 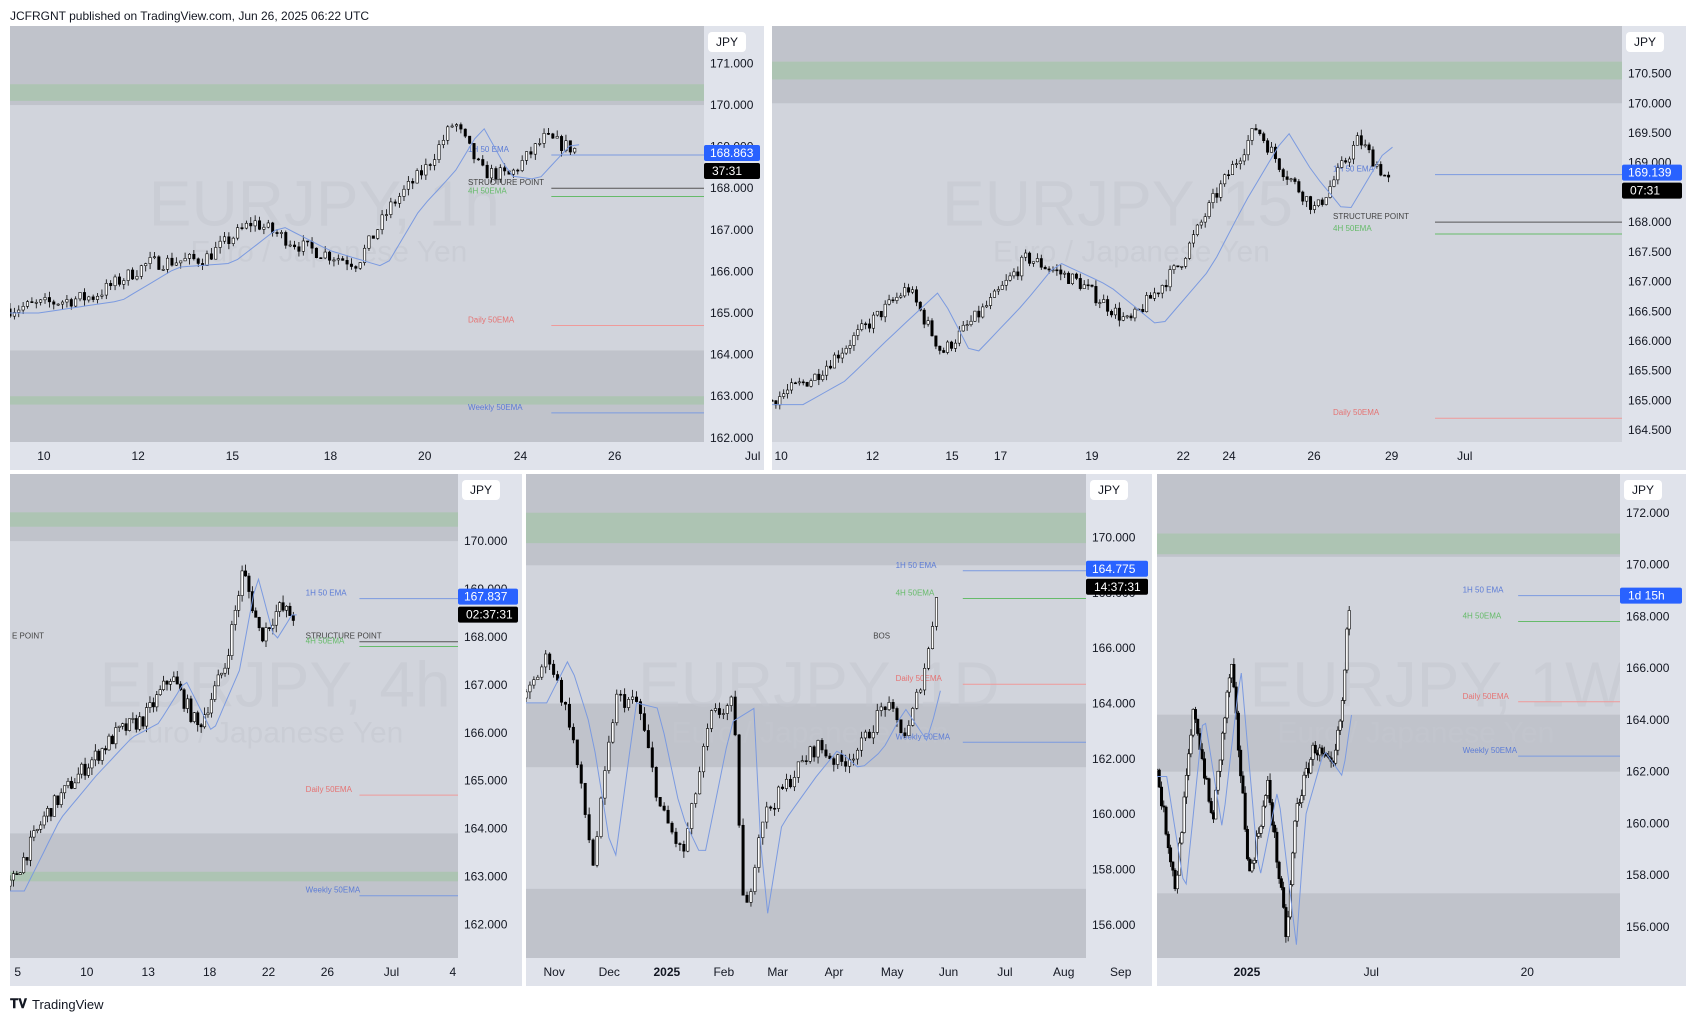 I want to click on y-tick-label: 170.000, so click(x=732, y=105).